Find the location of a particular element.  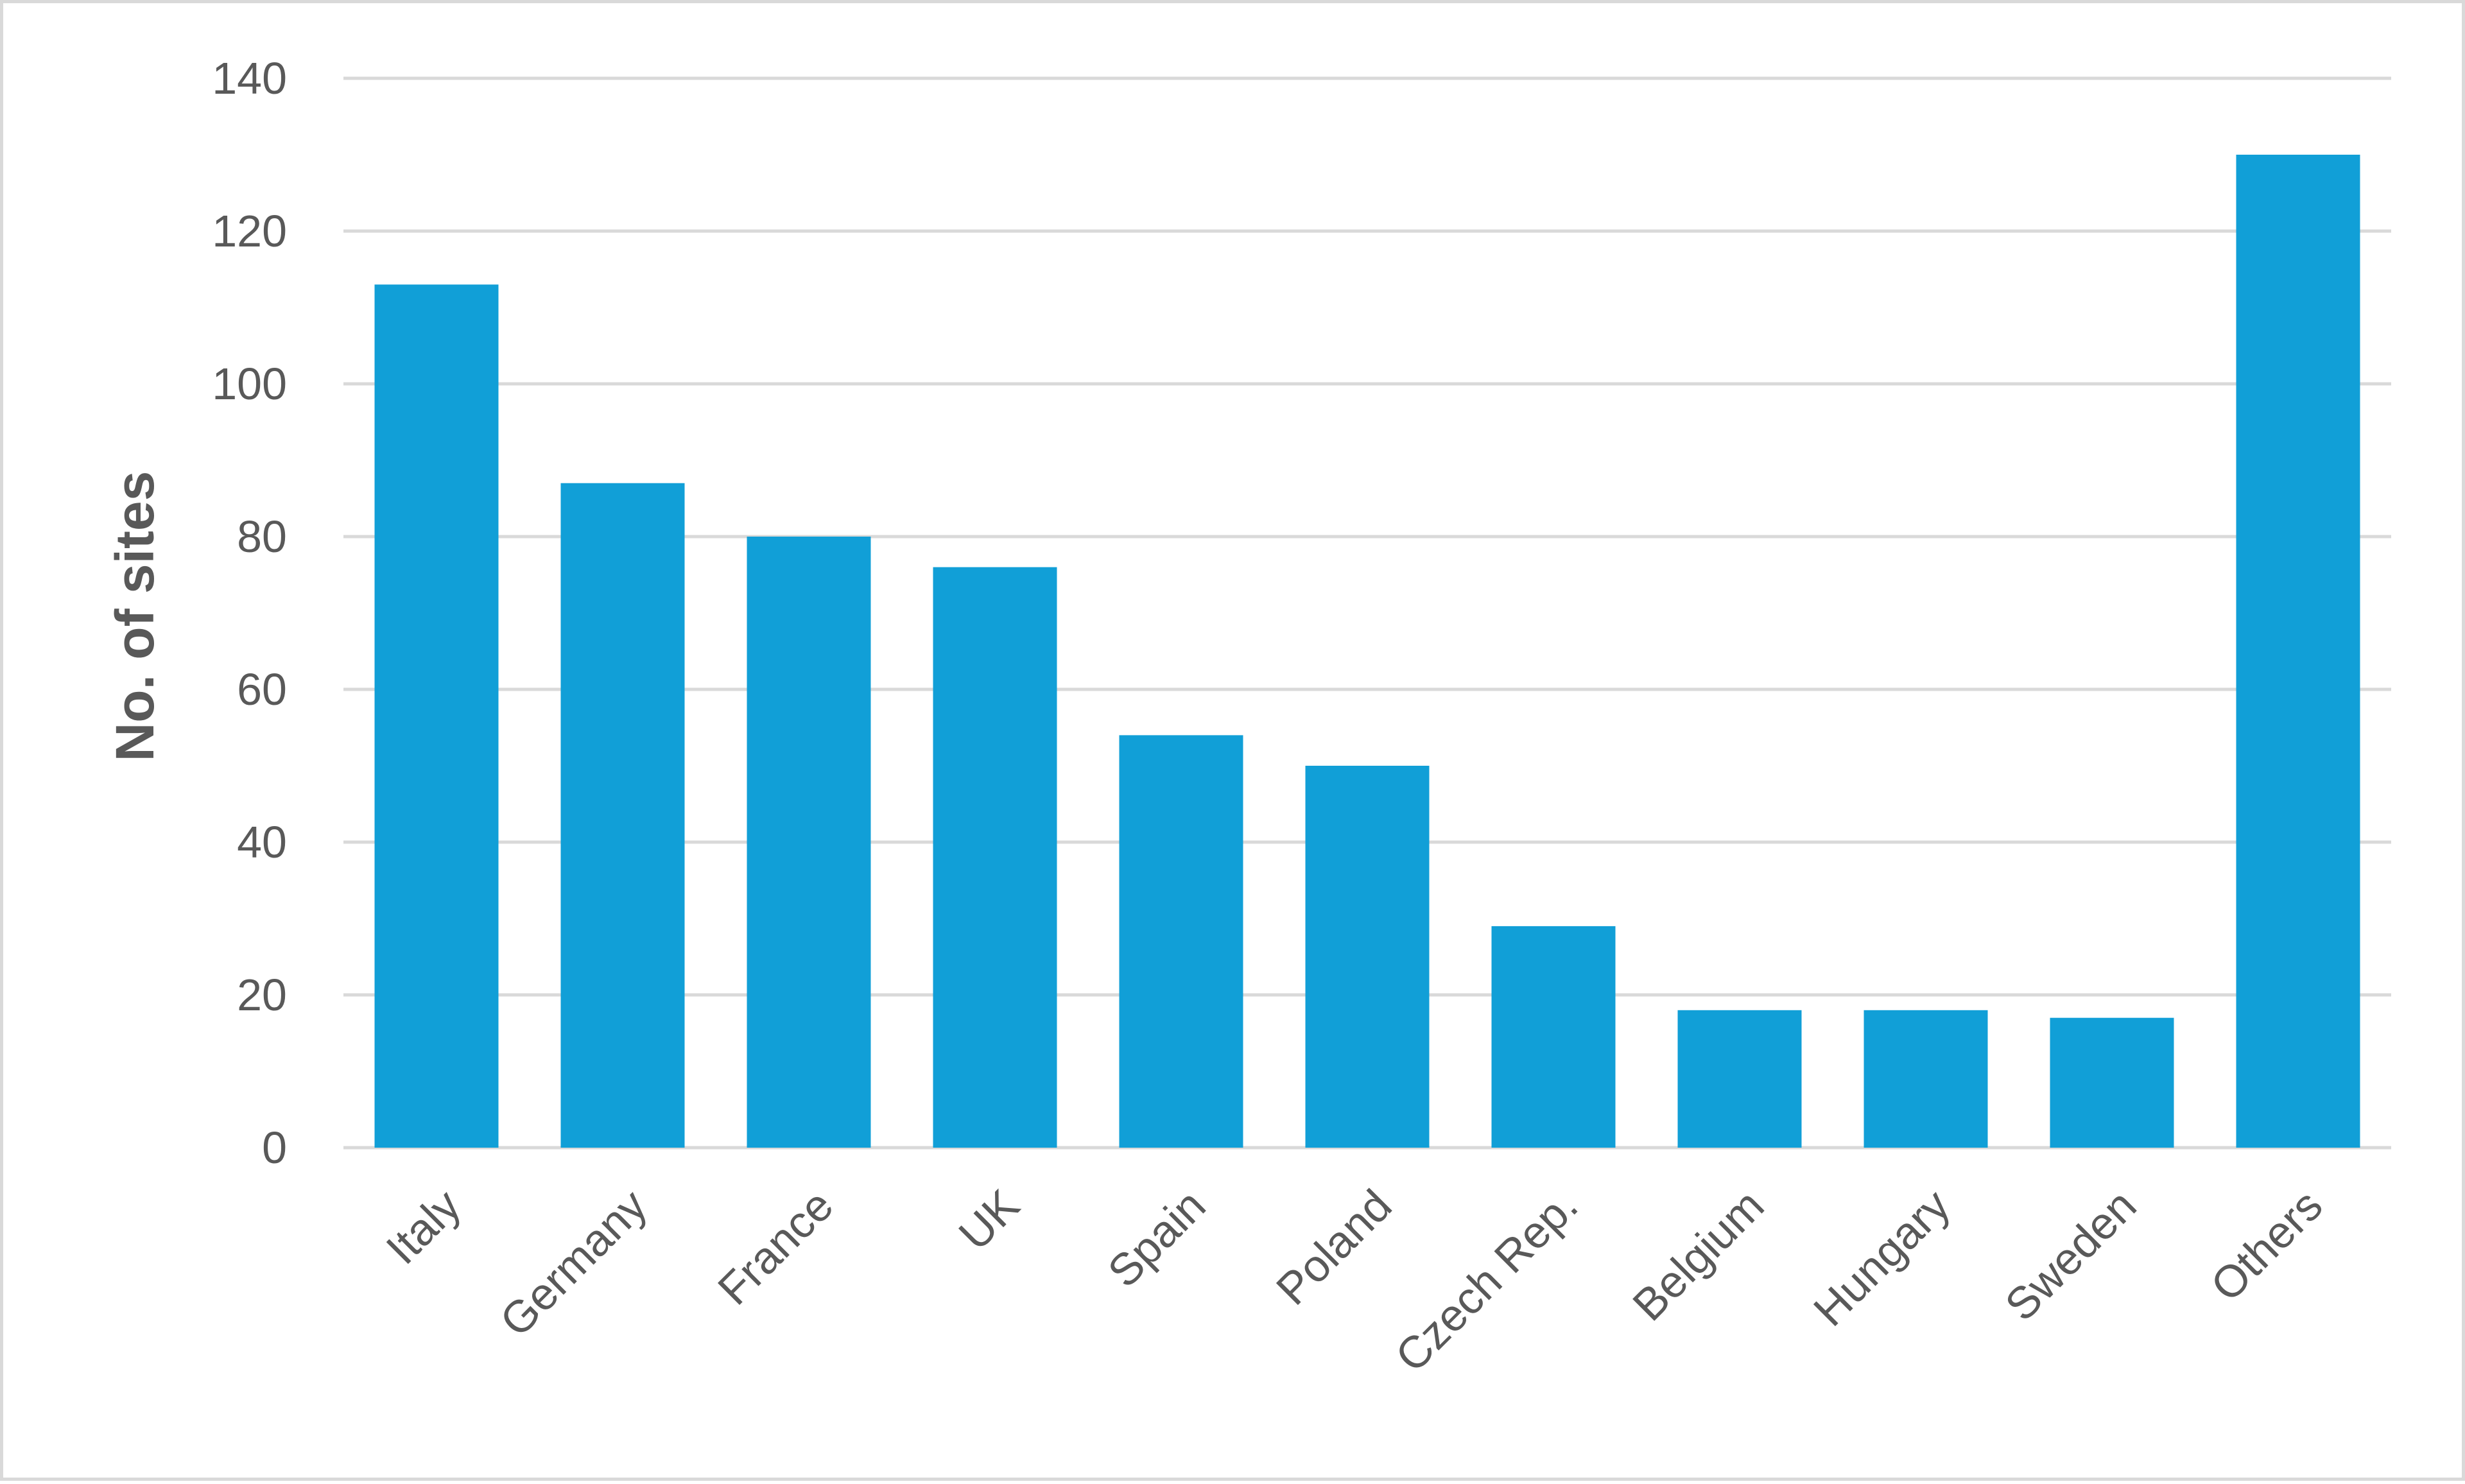

bar-spain is located at coordinates (1181, 941).